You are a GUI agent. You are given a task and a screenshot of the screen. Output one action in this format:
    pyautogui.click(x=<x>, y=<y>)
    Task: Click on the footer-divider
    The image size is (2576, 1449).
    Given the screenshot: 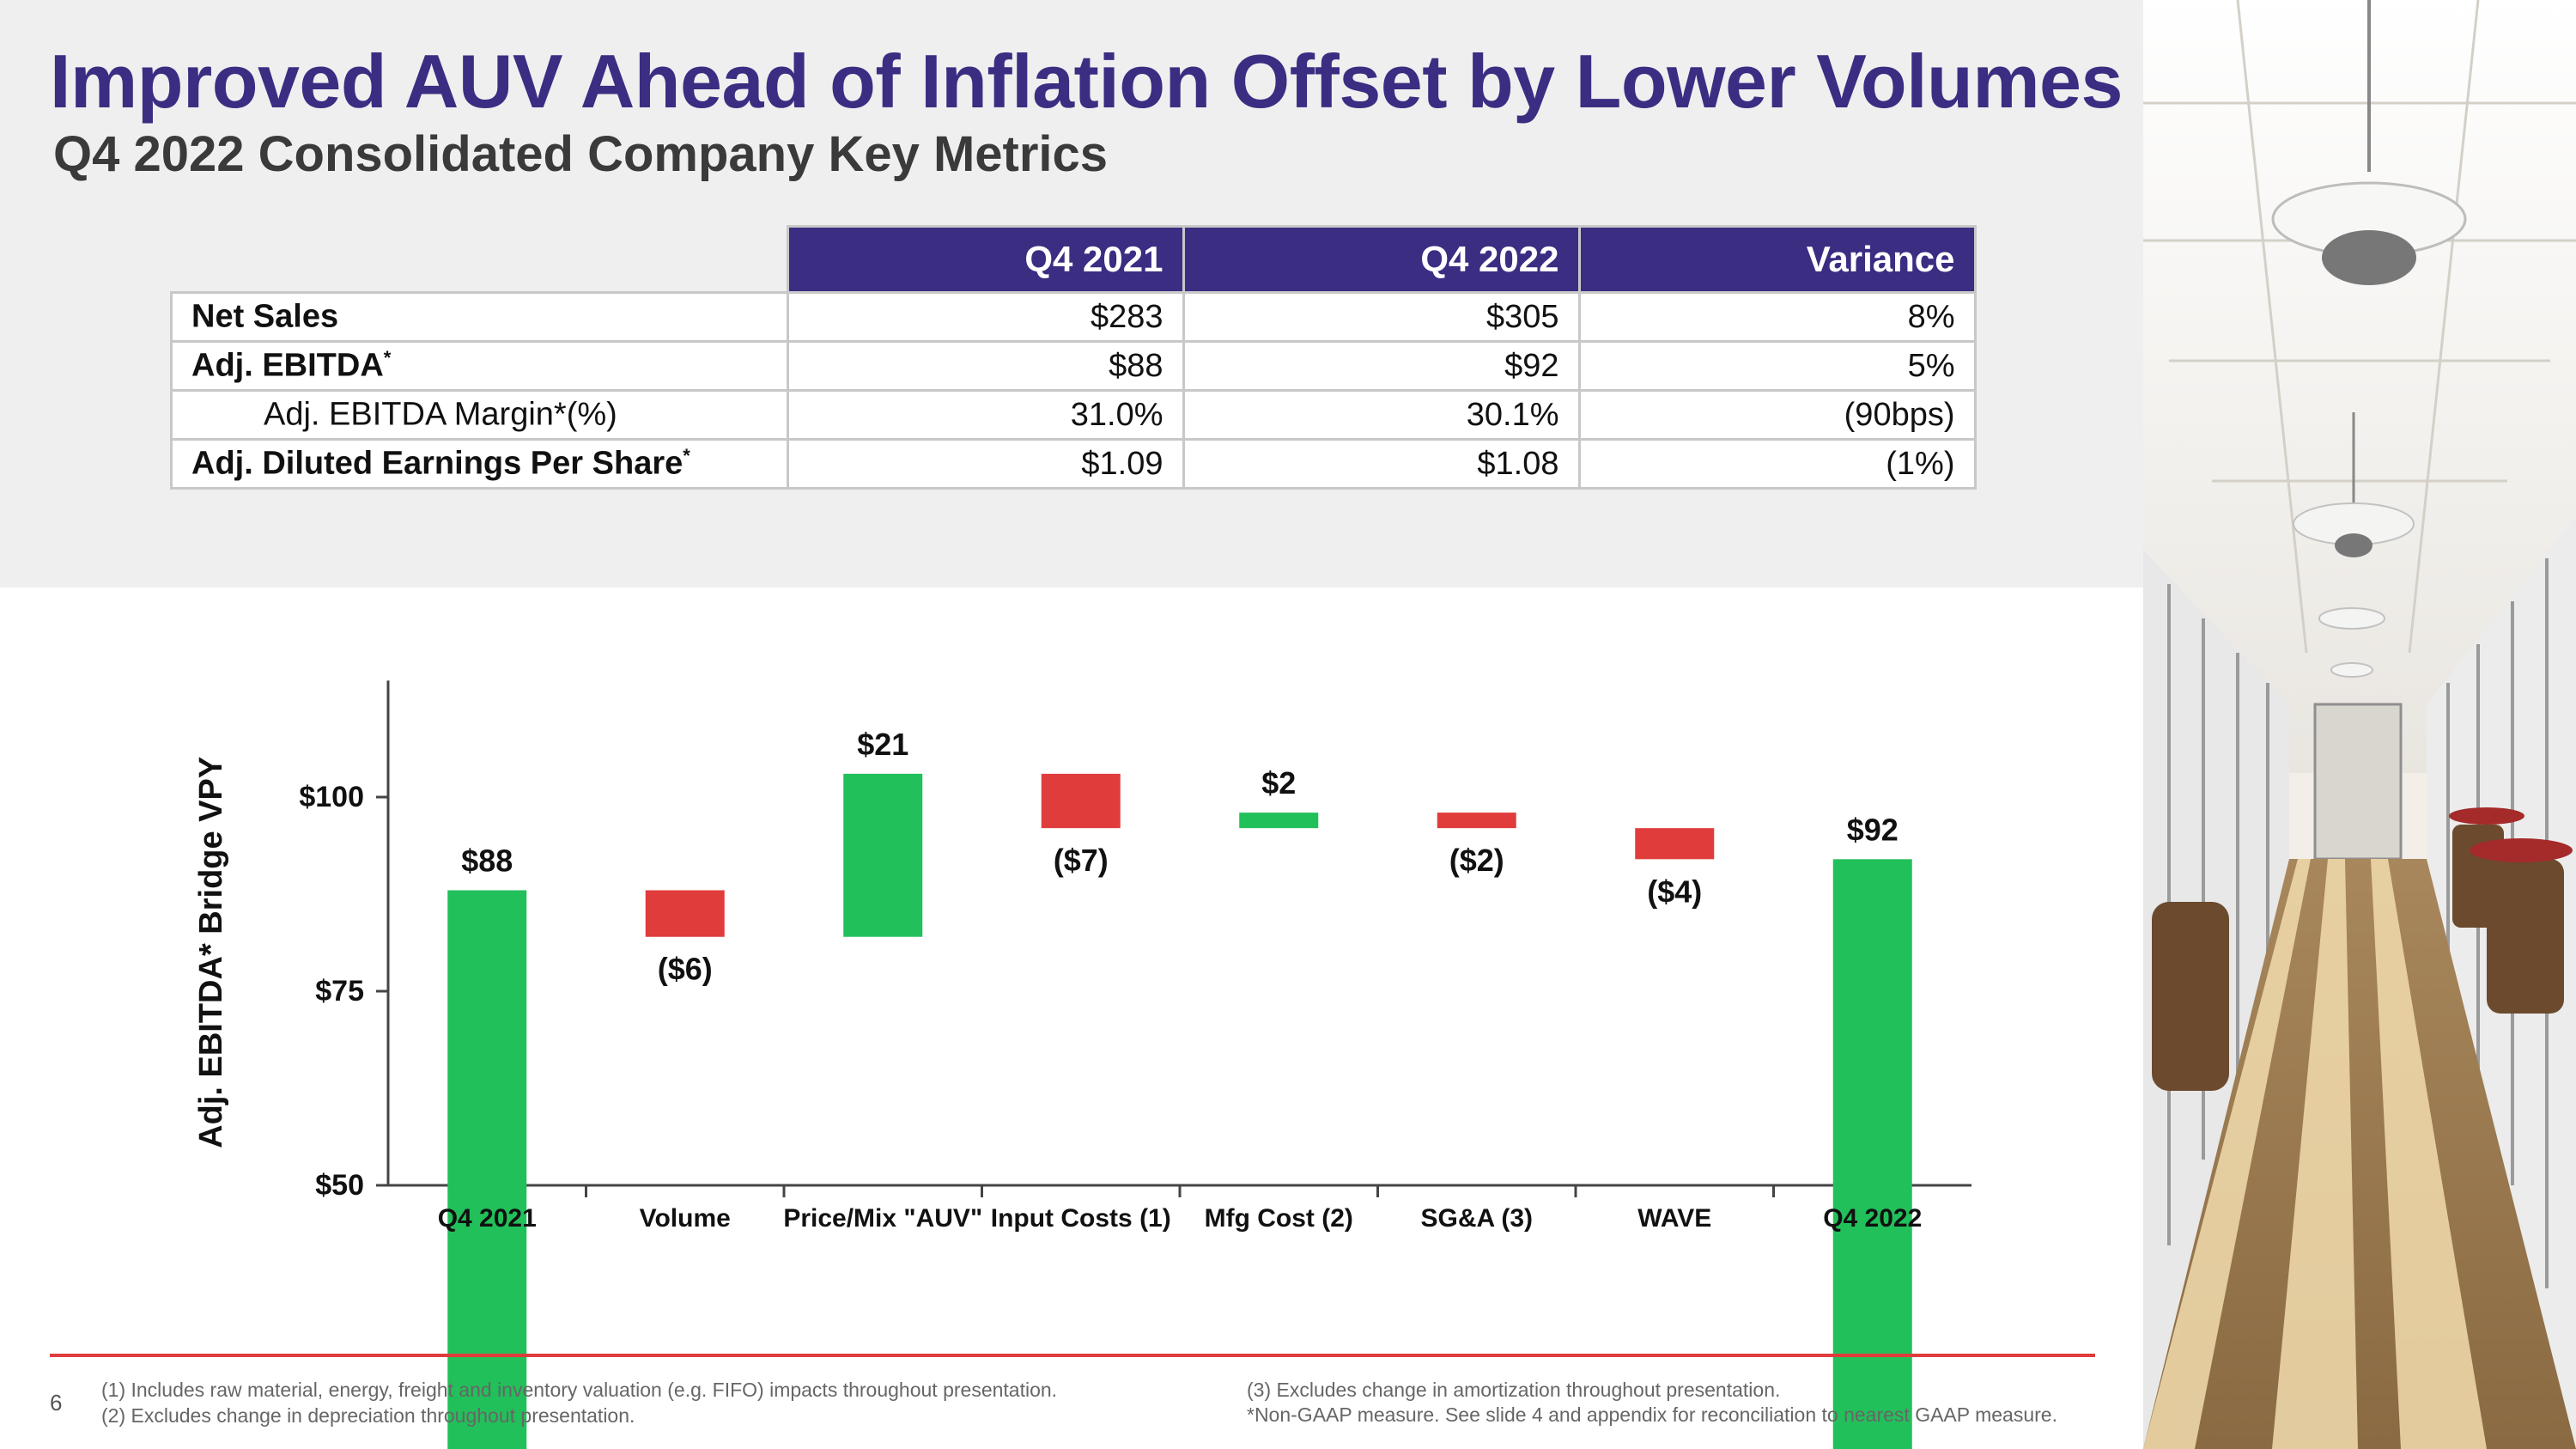 What is the action you would take?
    pyautogui.click(x=1072, y=1355)
    